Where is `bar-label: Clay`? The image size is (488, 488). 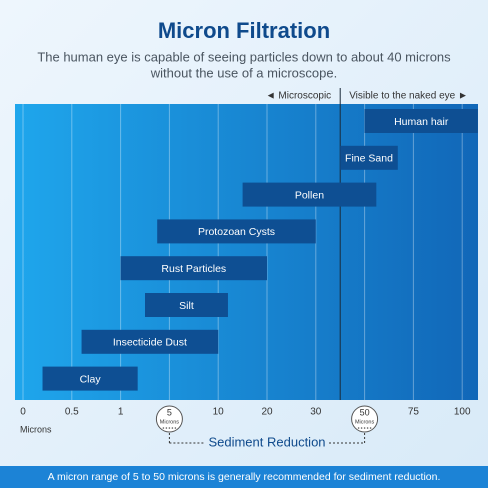
bar-label: Clay is located at coordinates (91, 379).